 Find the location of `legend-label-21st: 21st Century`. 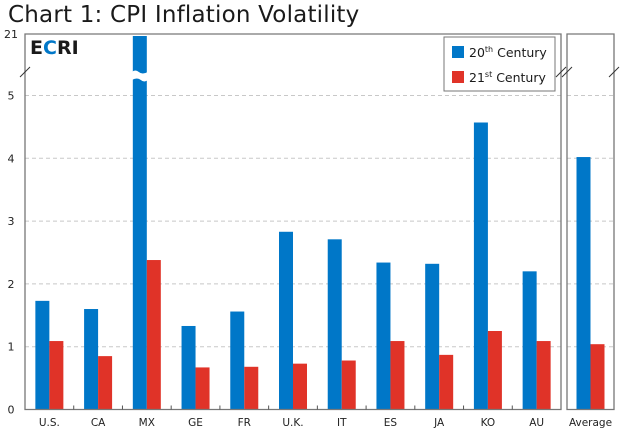

legend-label-21st: 21st Century is located at coordinates (507, 77).